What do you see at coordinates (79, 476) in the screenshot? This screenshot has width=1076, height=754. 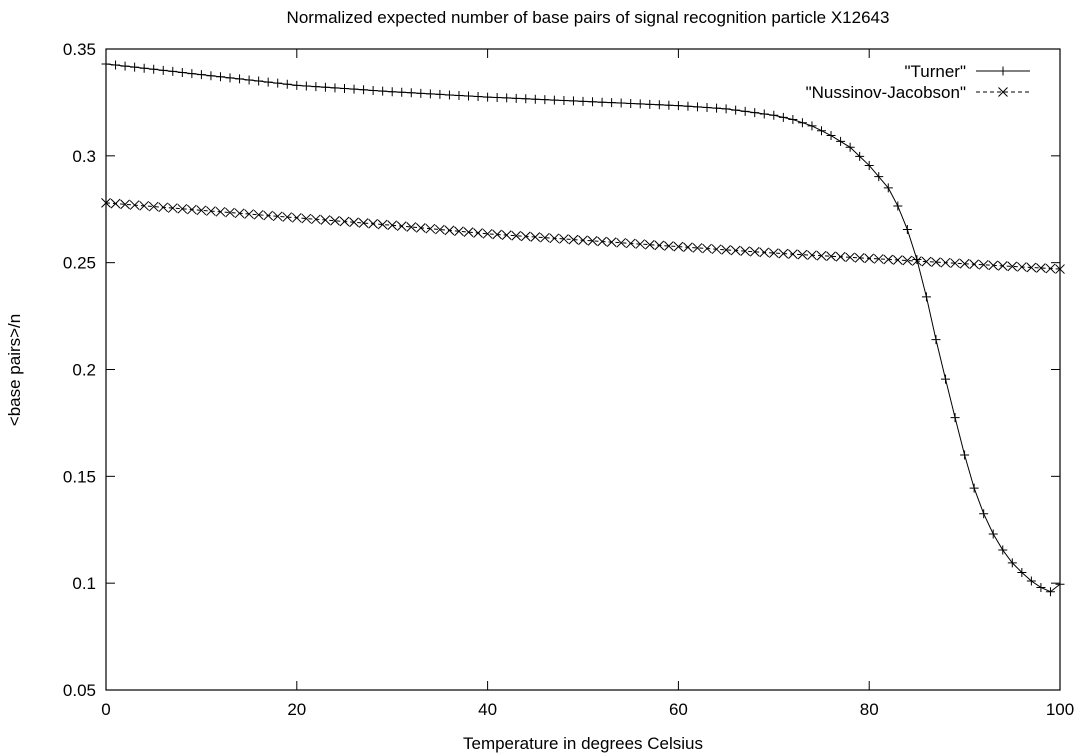 I see `y-tick-label: 0.15` at bounding box center [79, 476].